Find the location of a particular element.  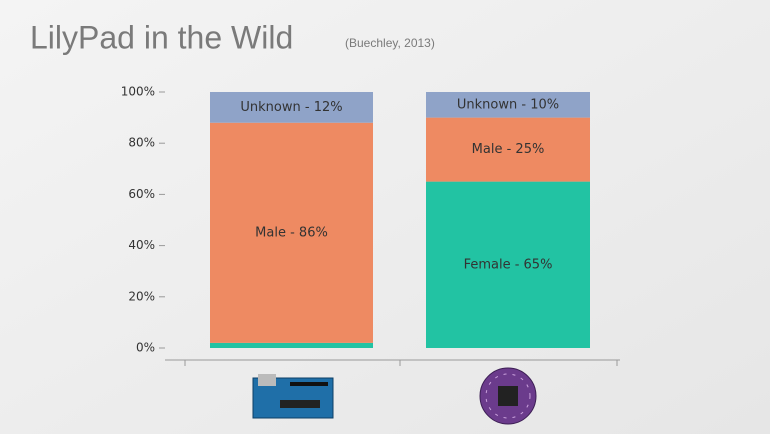

y-tick-label: 0% is located at coordinates (145, 348).